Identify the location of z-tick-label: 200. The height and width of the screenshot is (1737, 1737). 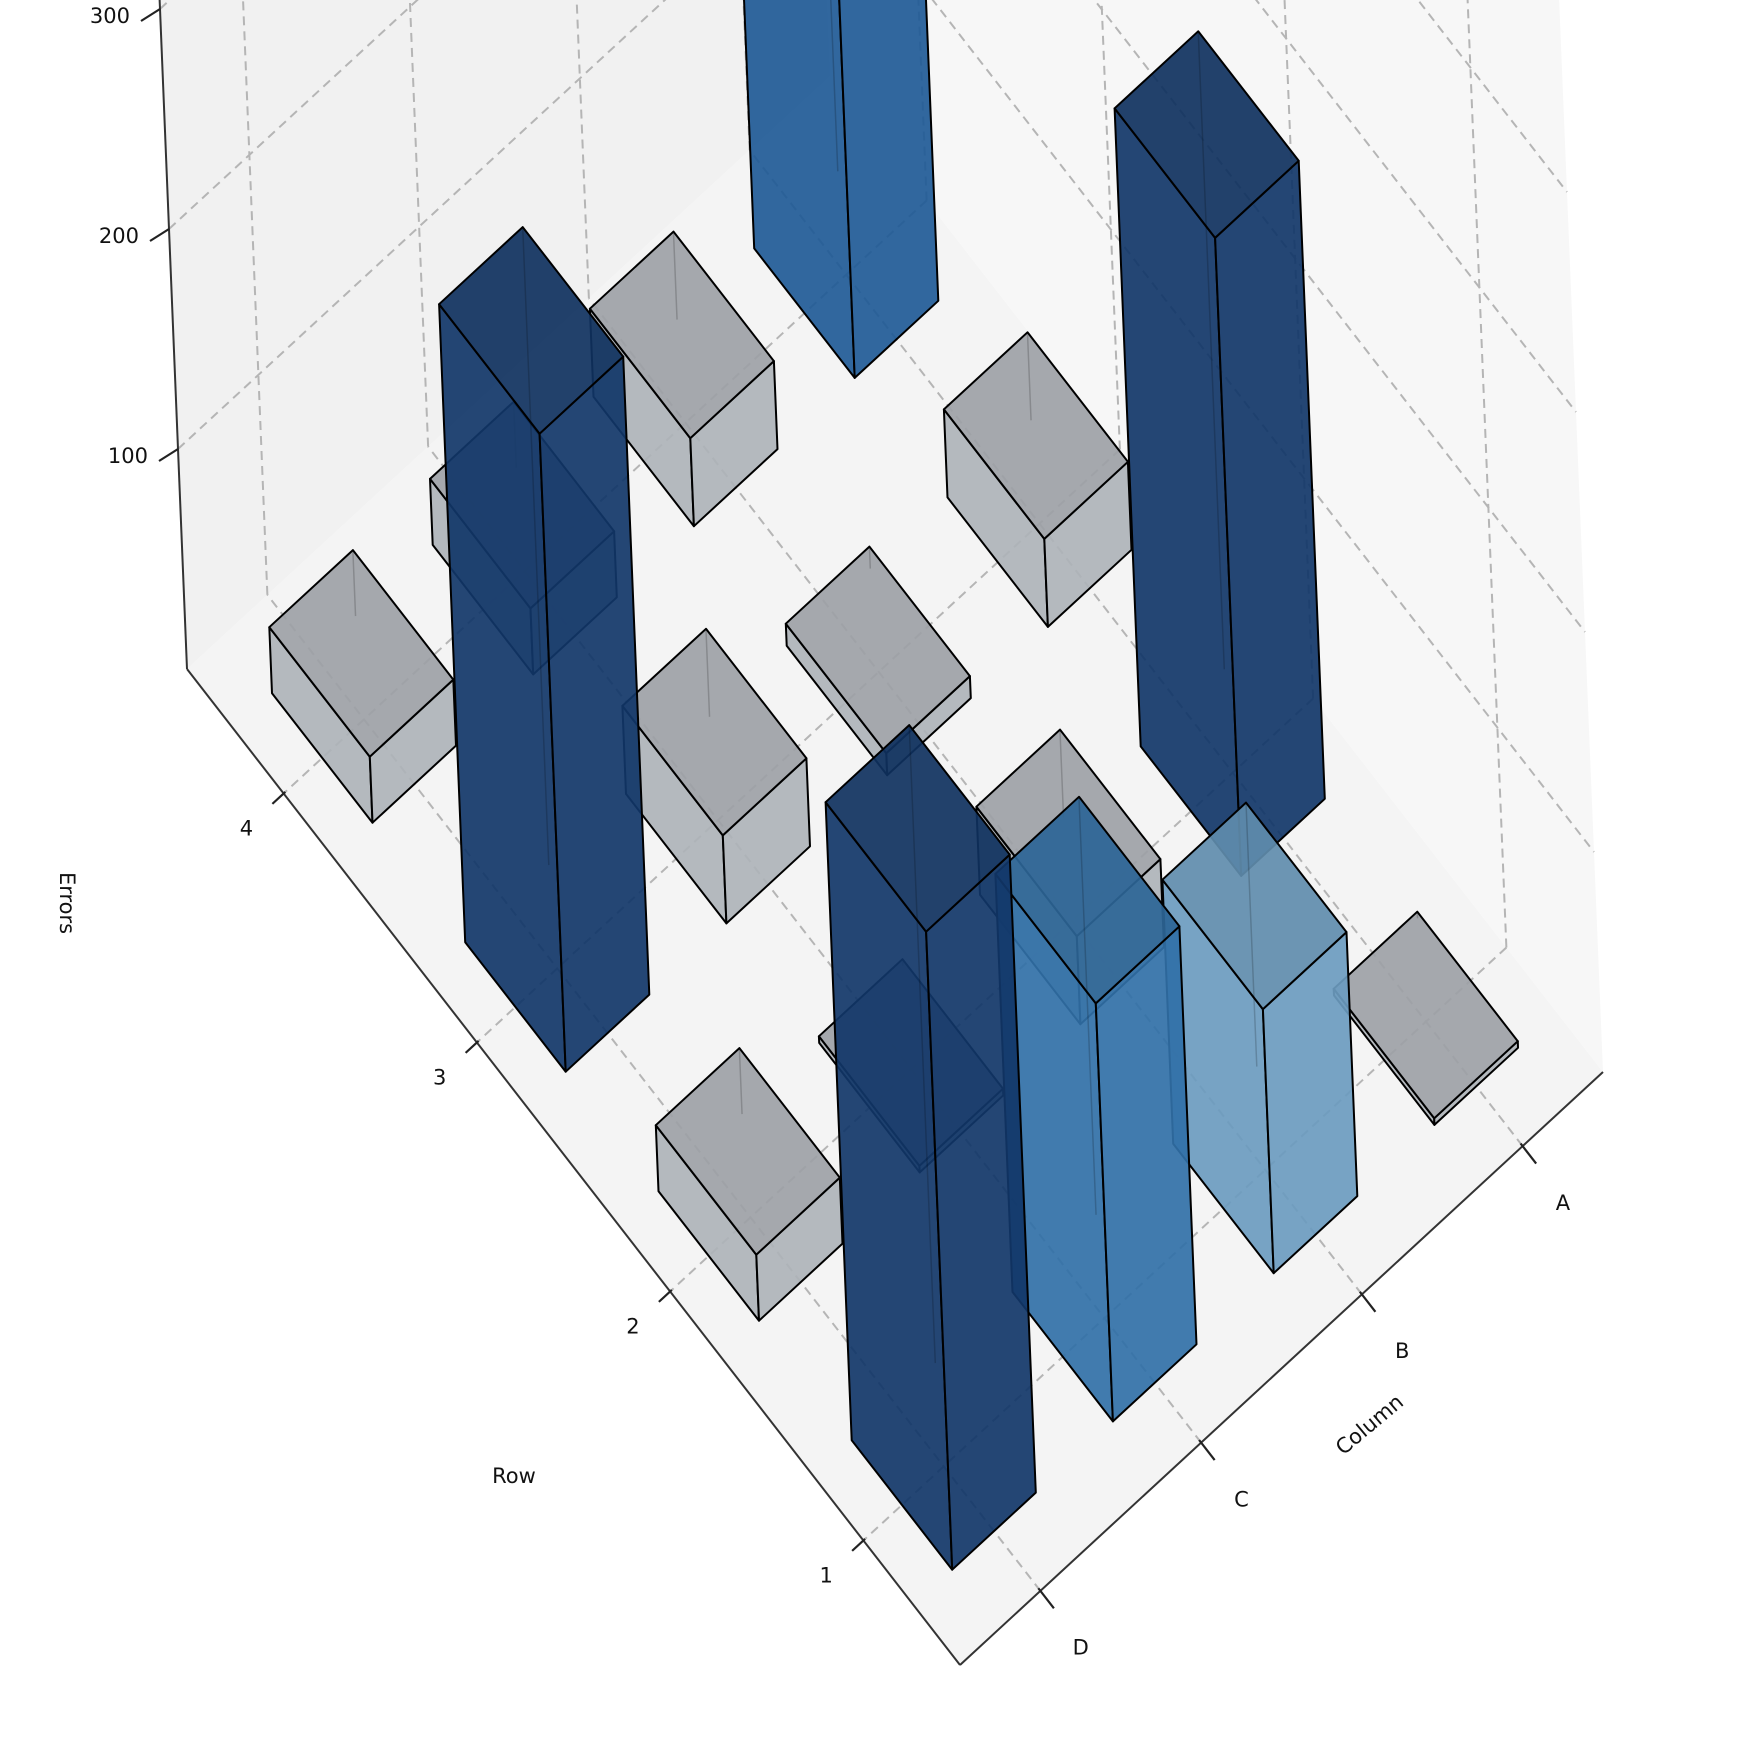
(119, 236).